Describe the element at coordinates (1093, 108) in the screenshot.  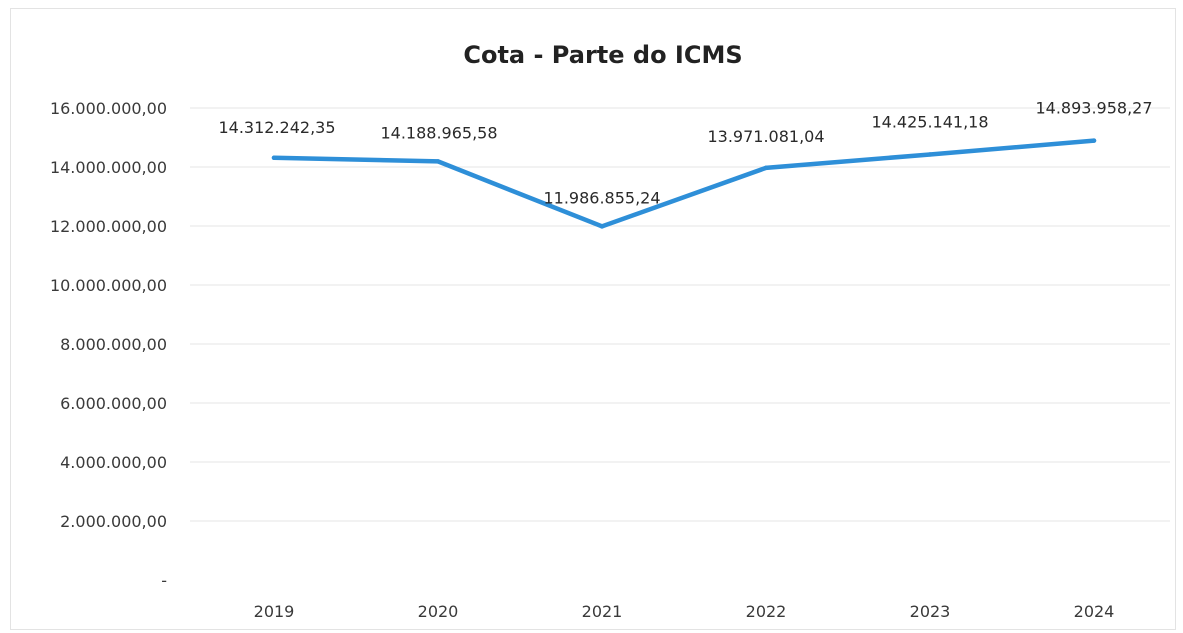
I see `data-label: 14.893.958,27` at that location.